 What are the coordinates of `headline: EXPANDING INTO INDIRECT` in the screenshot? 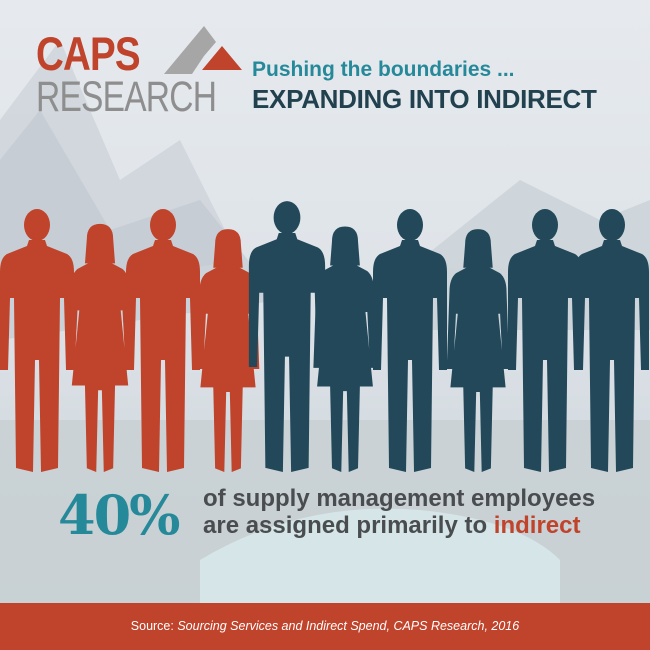 It's located at (424, 99).